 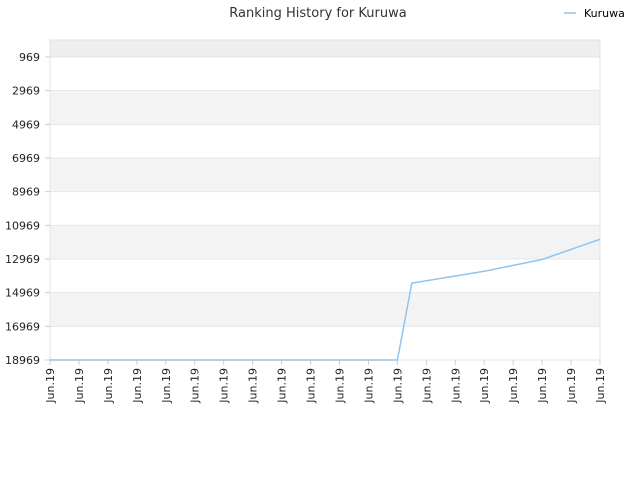 I want to click on y-tick-label: 18969, so click(x=22, y=360).